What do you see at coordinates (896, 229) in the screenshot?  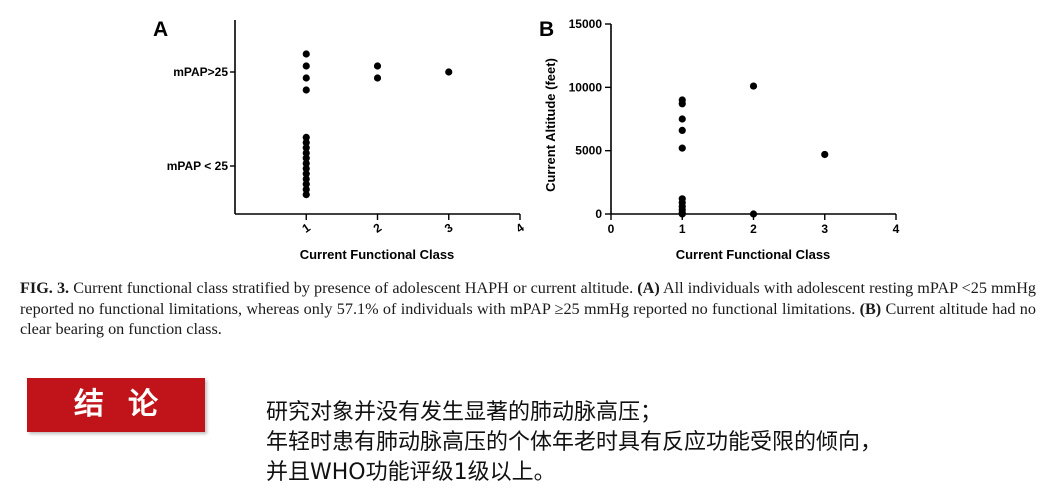 I see `panel-b-x-tick-label: 4` at bounding box center [896, 229].